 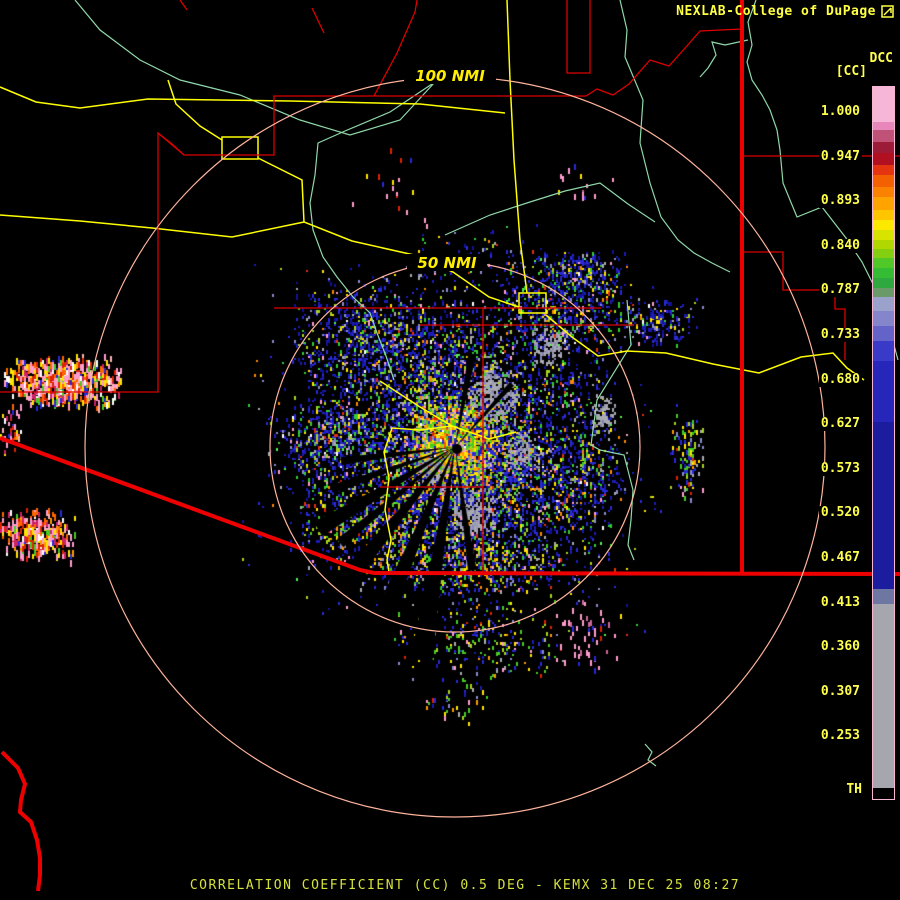 What do you see at coordinates (840, 156) in the screenshot?
I see `colorbar-tick-label: 0.947` at bounding box center [840, 156].